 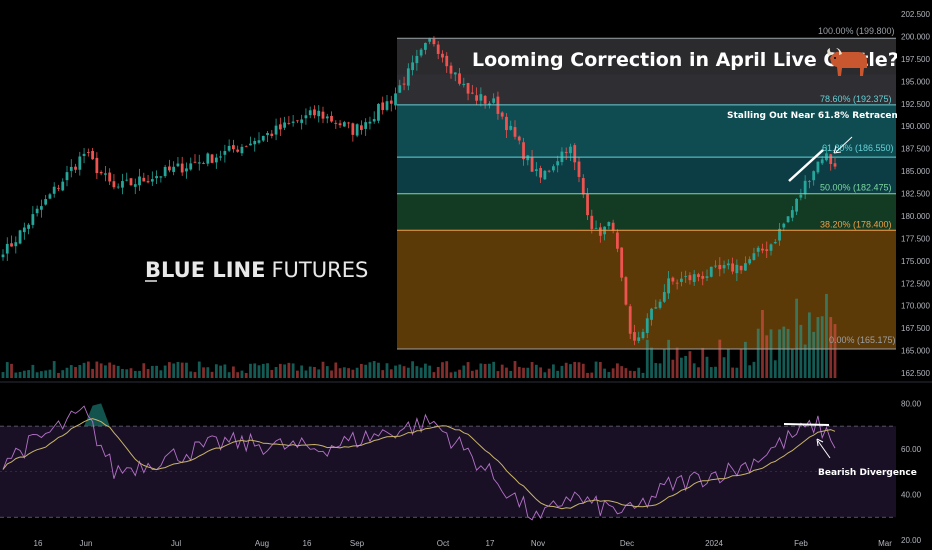 What do you see at coordinates (97, 415) in the screenshot?
I see `rsi-overbought-fill` at bounding box center [97, 415].